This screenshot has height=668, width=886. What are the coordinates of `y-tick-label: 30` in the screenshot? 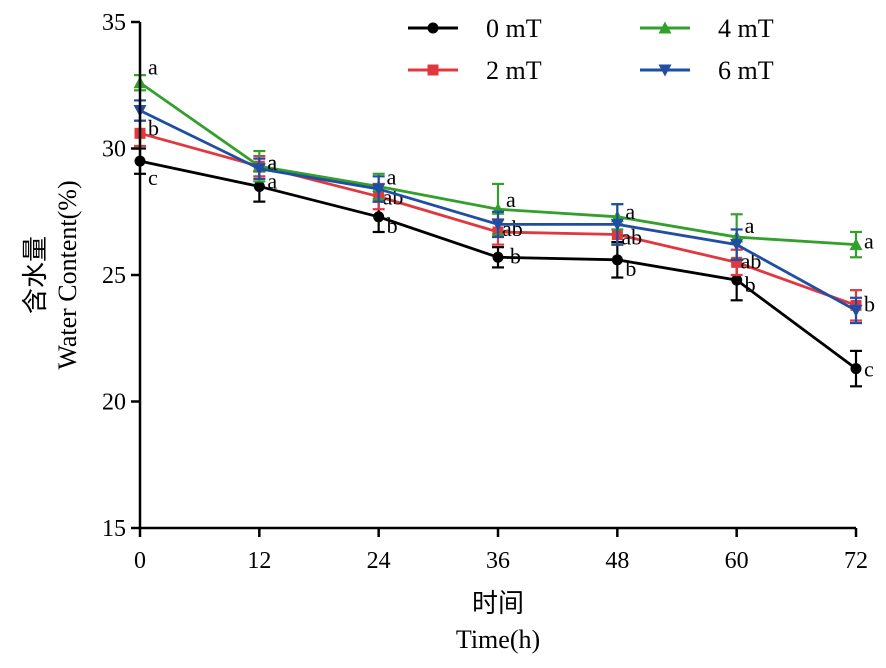 It's located at (114, 150).